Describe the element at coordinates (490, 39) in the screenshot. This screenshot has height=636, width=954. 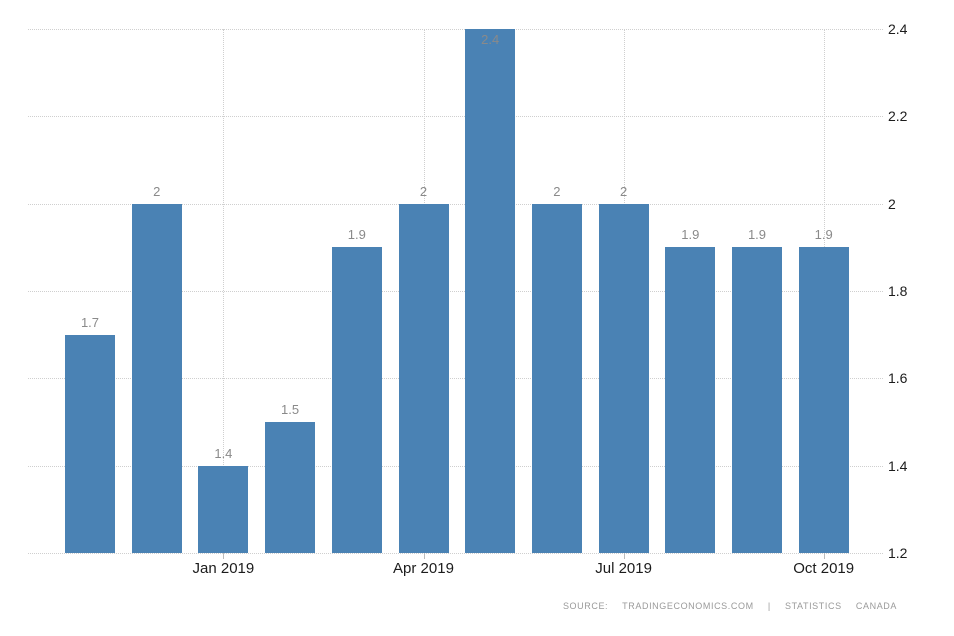
I see `bar-value-label: 2.4` at that location.